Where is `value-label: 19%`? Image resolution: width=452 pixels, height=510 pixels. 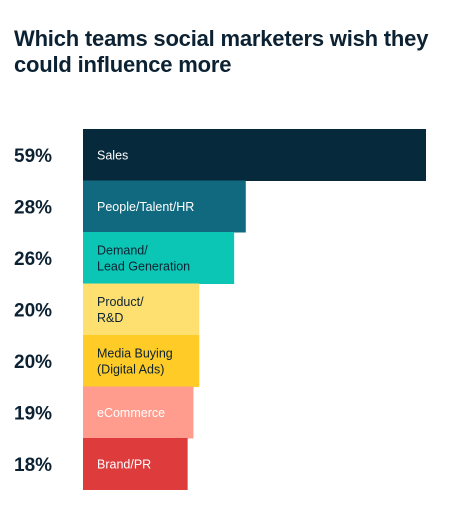
value-label: 19% is located at coordinates (33, 414).